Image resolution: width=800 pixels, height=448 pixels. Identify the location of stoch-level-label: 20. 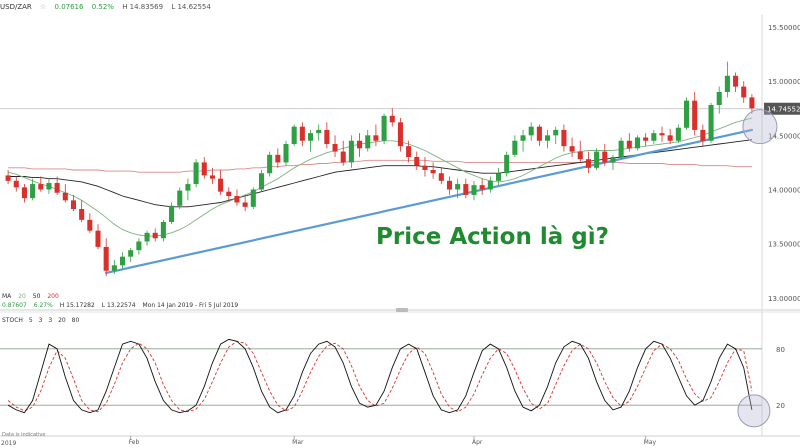
(780, 406).